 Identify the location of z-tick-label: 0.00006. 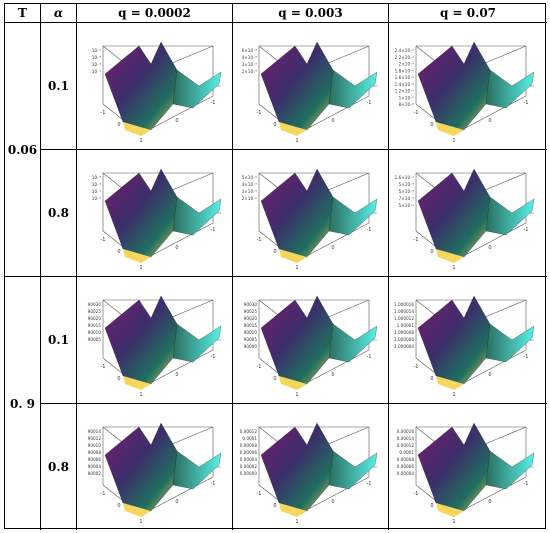
(406, 466).